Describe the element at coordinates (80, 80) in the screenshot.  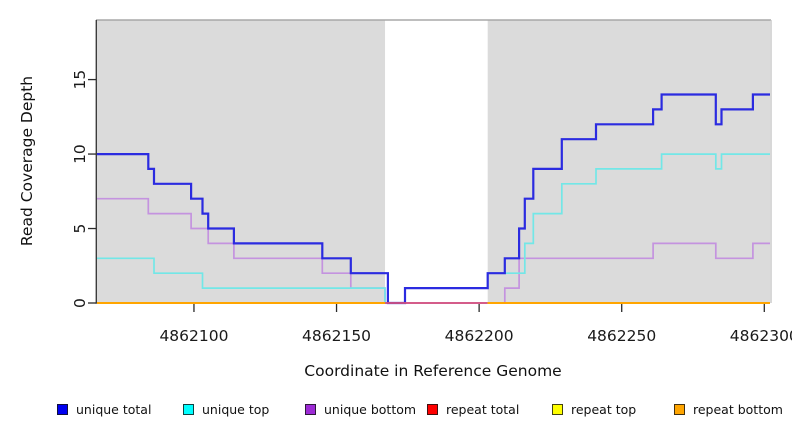
I see `svg-text: 15` at that location.